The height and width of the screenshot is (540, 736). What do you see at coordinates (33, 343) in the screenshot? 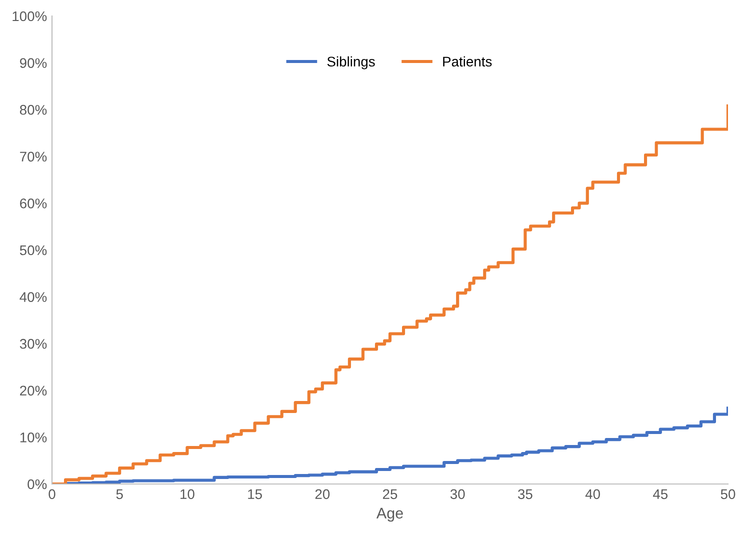
I see `y-tick-label: 30%` at bounding box center [33, 343].